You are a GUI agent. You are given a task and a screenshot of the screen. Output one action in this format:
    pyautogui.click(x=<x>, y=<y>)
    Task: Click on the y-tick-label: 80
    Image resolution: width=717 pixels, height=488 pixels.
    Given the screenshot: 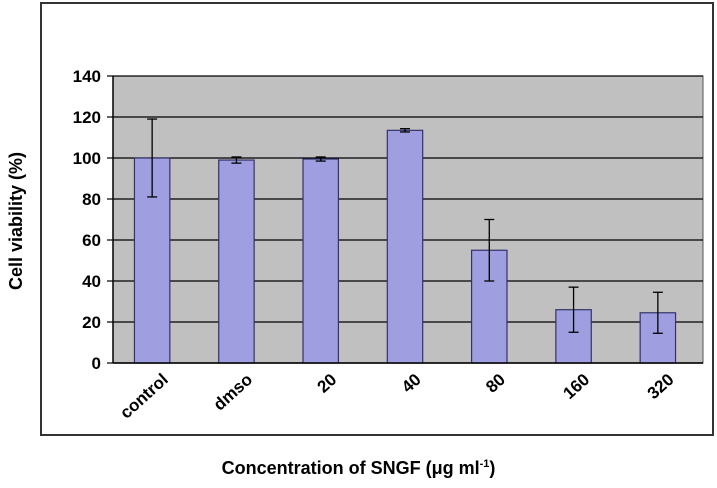 What is the action you would take?
    pyautogui.click(x=91, y=199)
    